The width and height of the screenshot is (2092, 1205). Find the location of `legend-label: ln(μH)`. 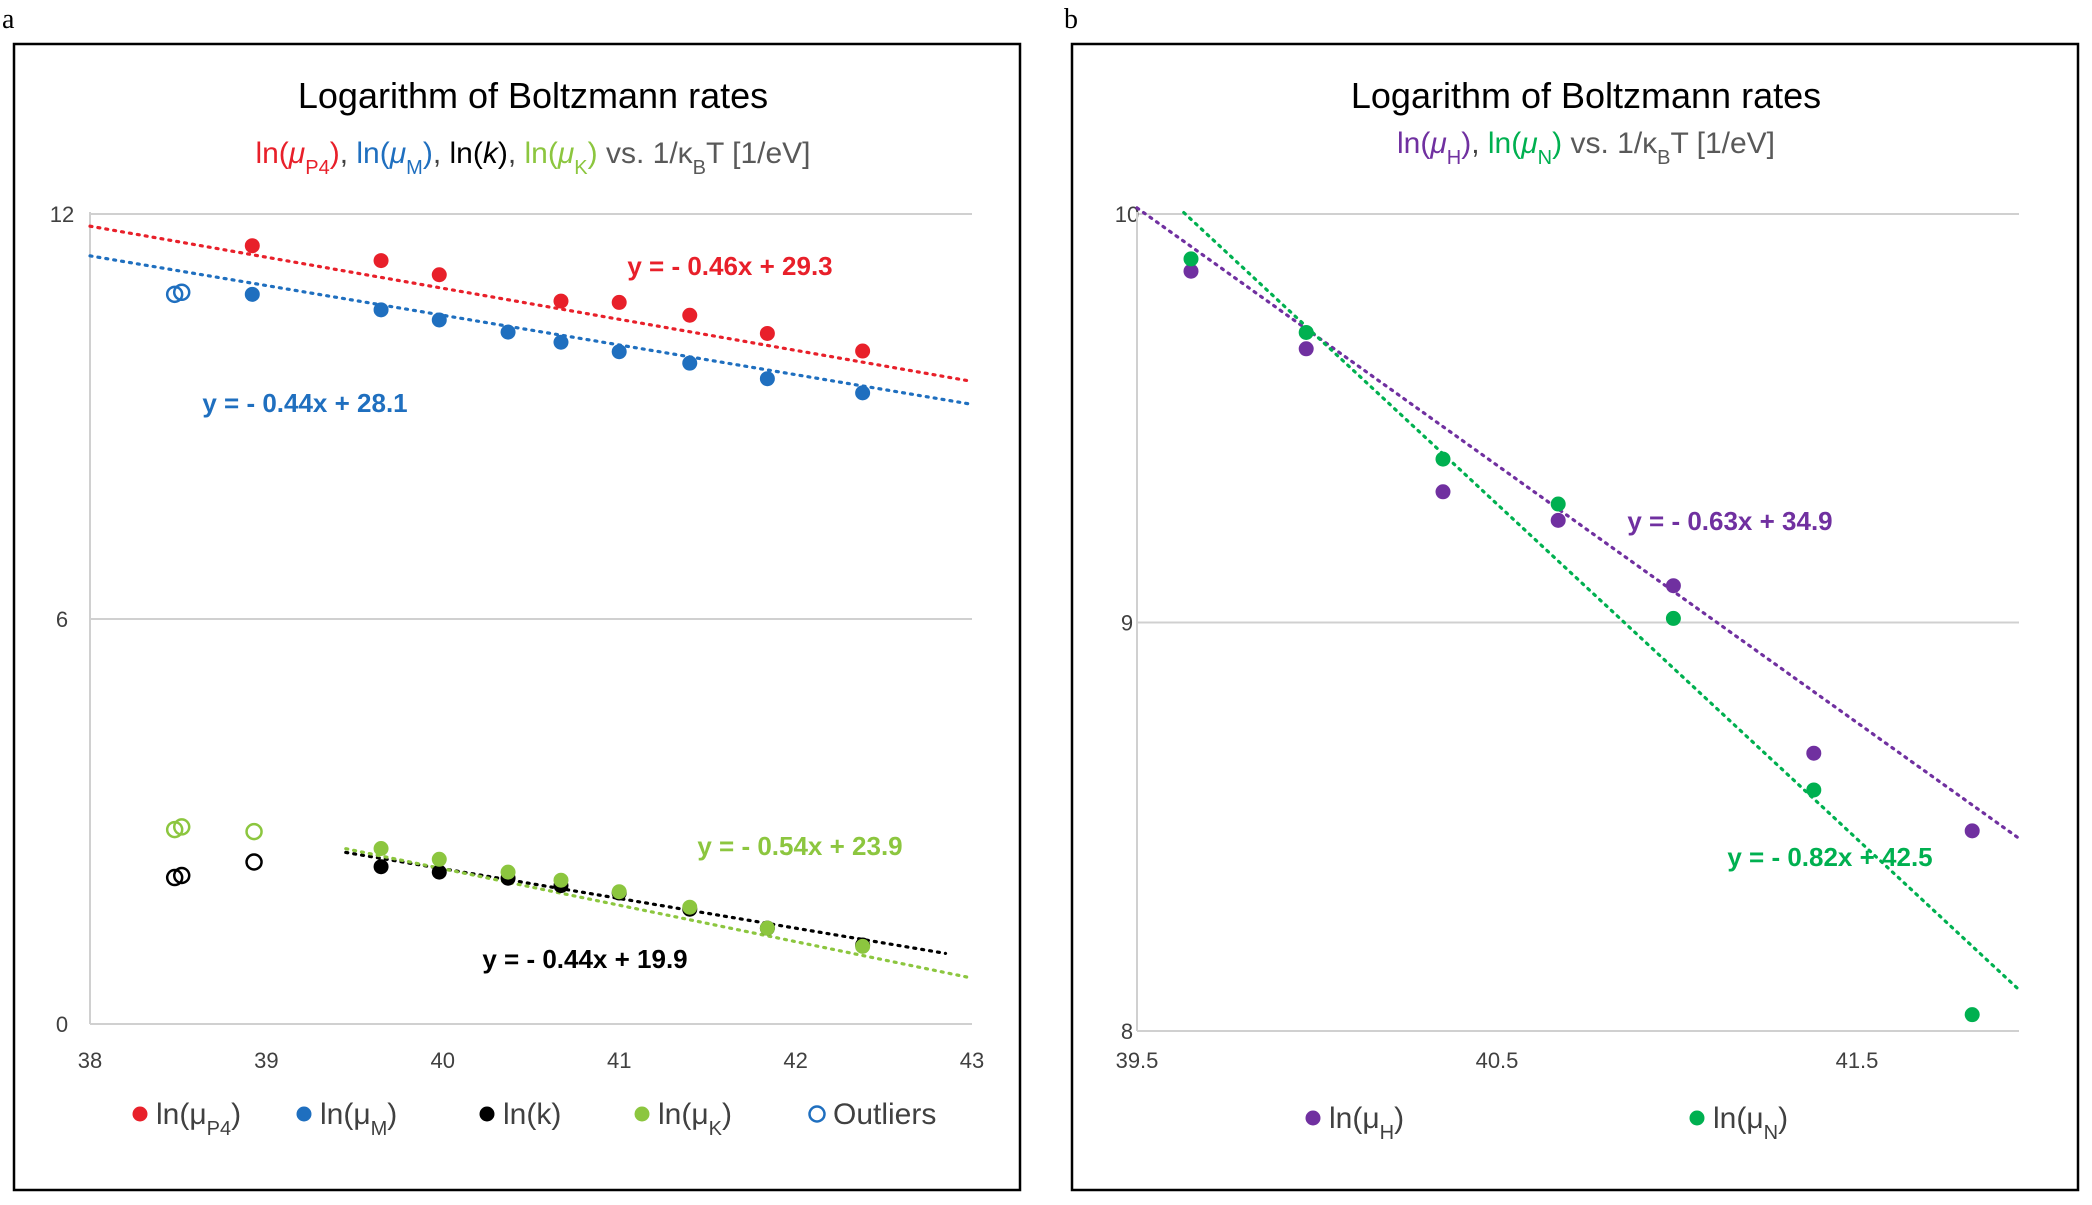

legend-label: ln(μH) is located at coordinates (1366, 1123).